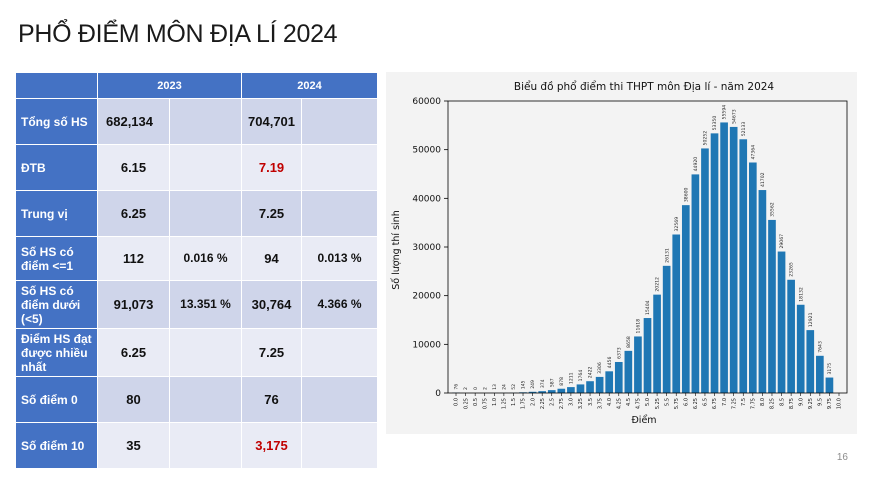  Describe the element at coordinates (396, 249) in the screenshot. I see `y-axis-label: Số lượng thí sinh` at that location.